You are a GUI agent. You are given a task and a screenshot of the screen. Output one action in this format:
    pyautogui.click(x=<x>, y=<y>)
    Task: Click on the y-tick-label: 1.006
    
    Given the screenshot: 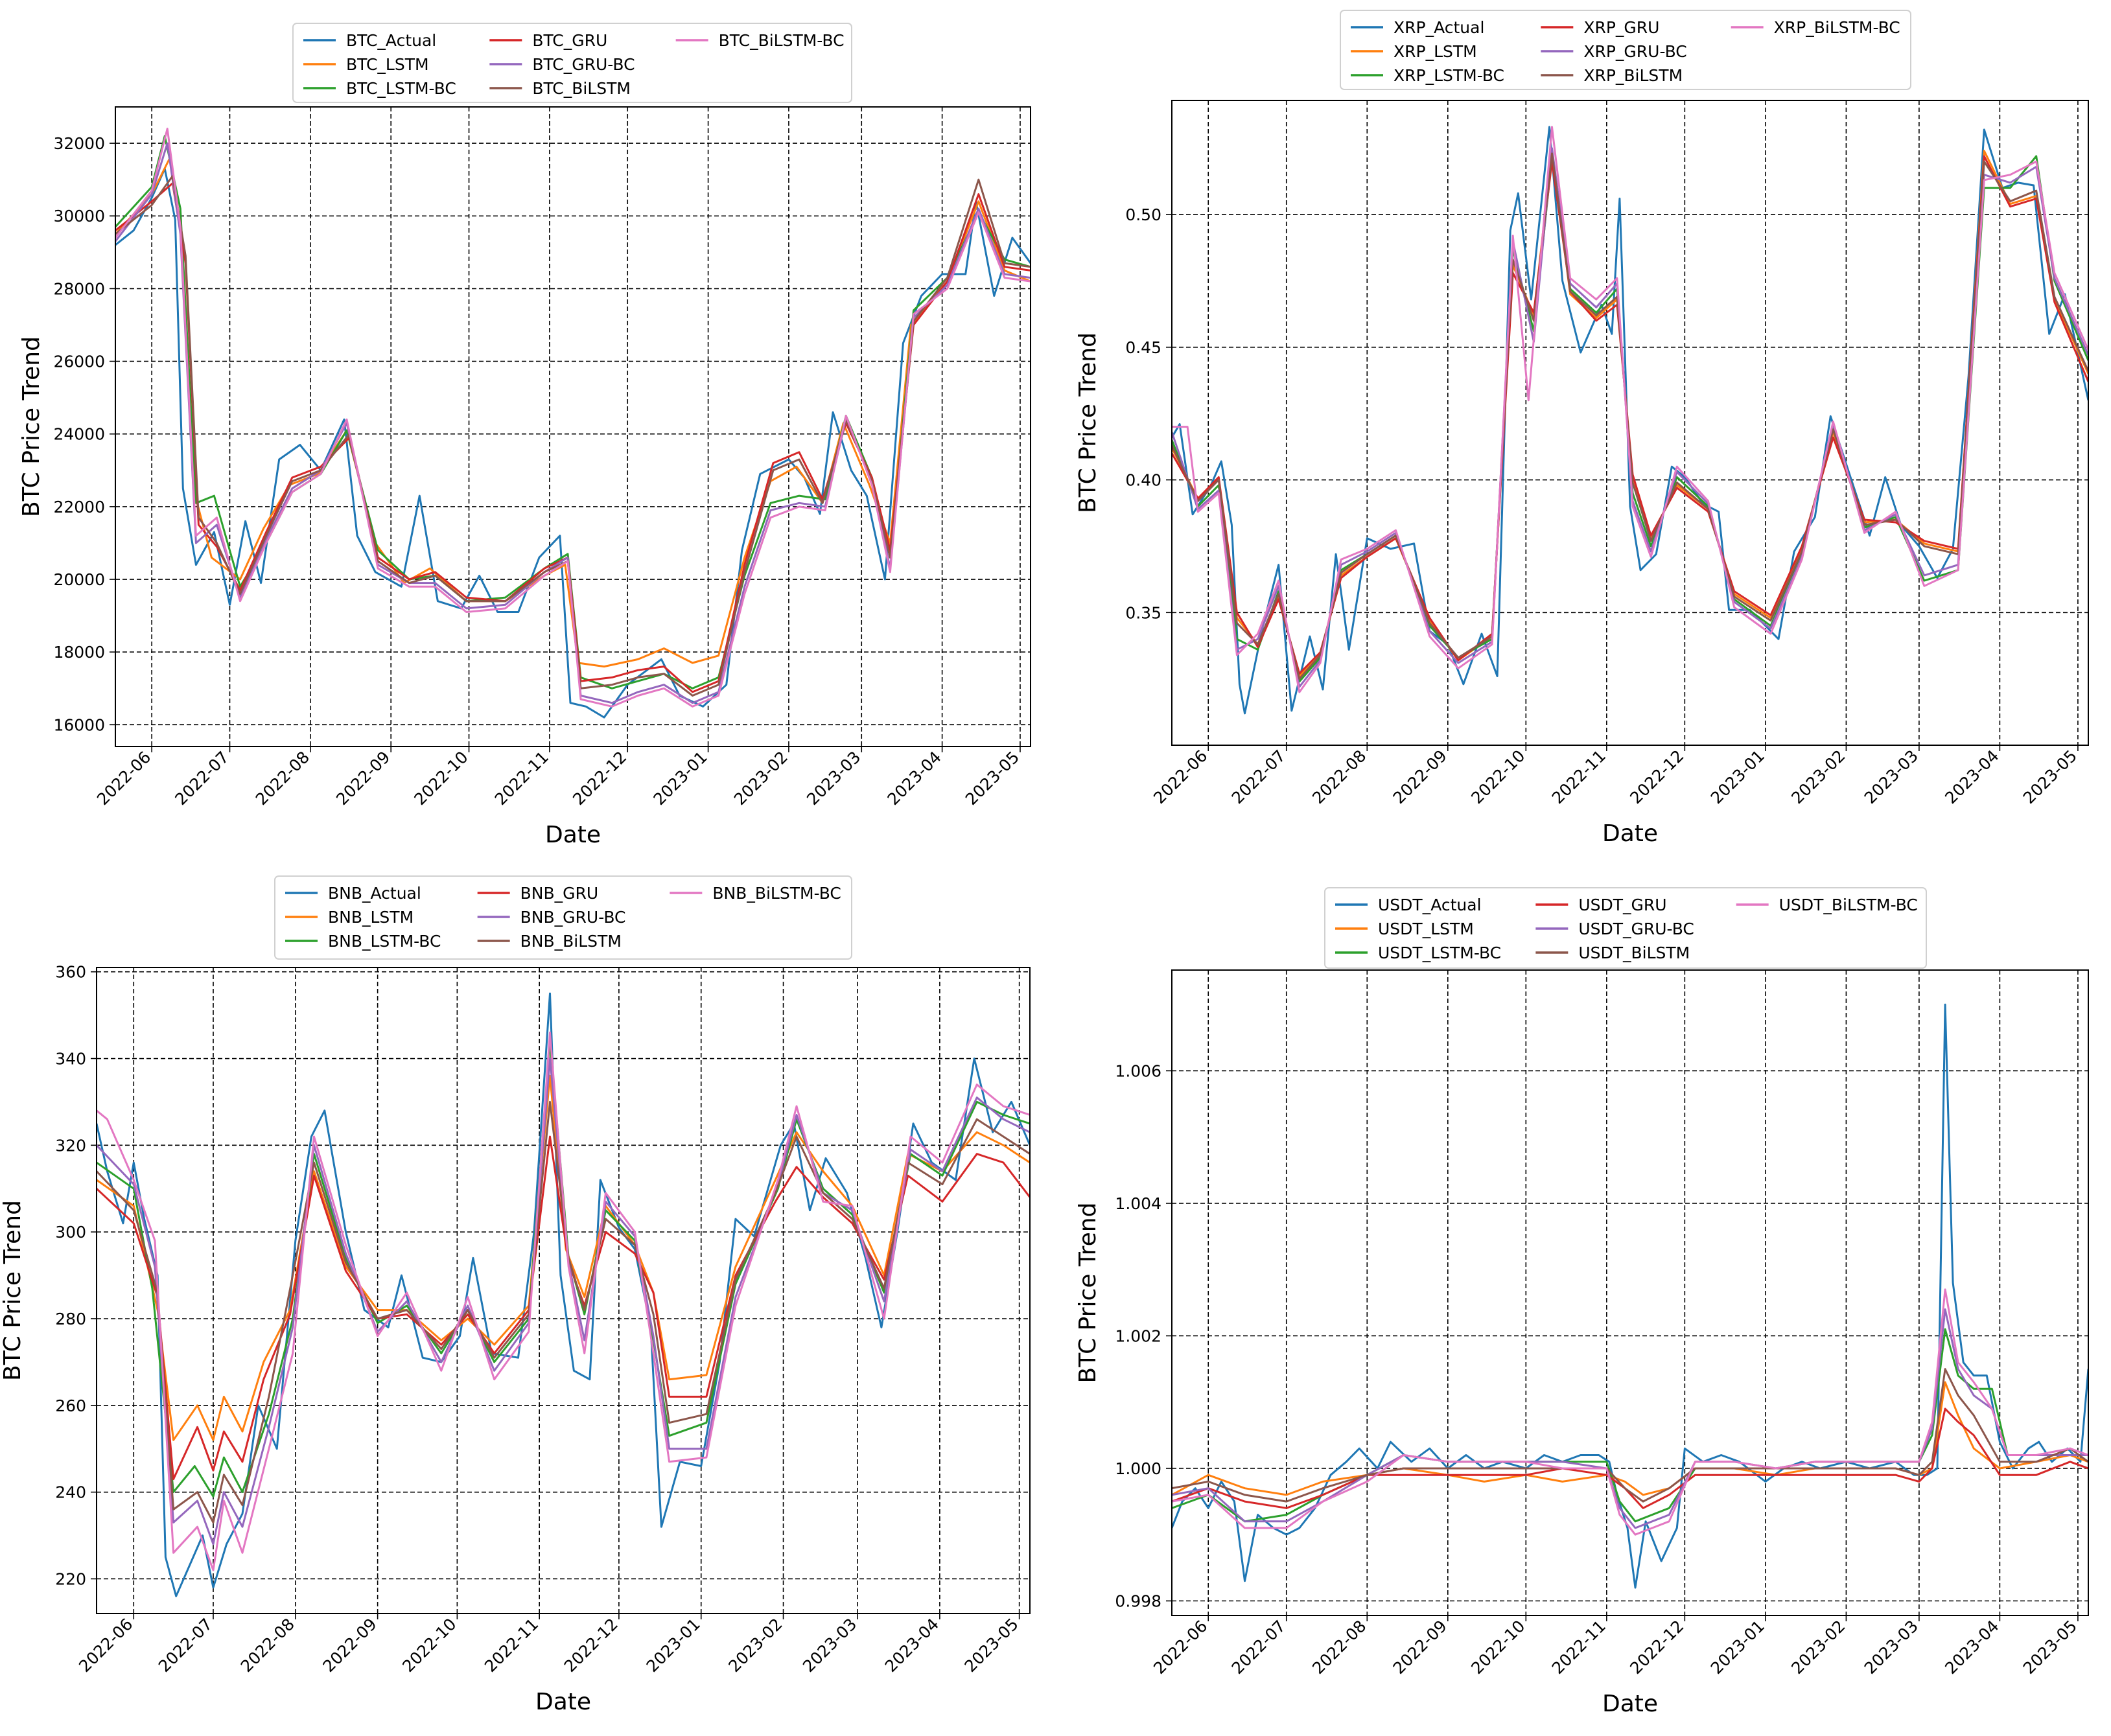 What is the action you would take?
    pyautogui.click(x=1138, y=1070)
    